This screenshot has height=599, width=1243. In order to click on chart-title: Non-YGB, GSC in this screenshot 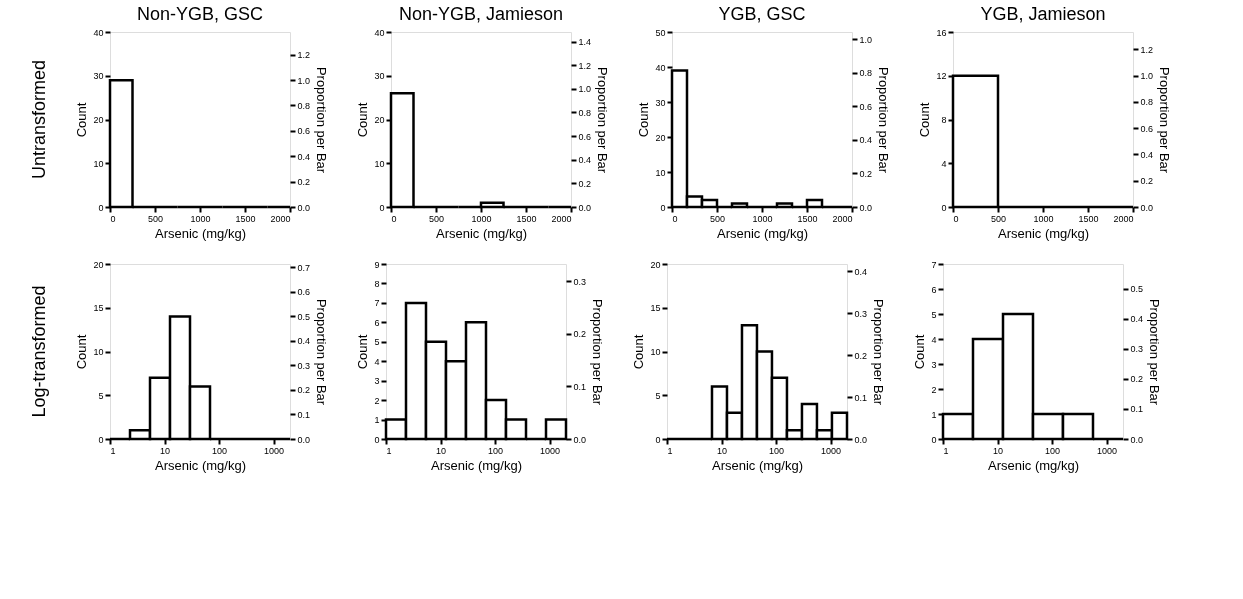, I will do `click(200, 14)`.